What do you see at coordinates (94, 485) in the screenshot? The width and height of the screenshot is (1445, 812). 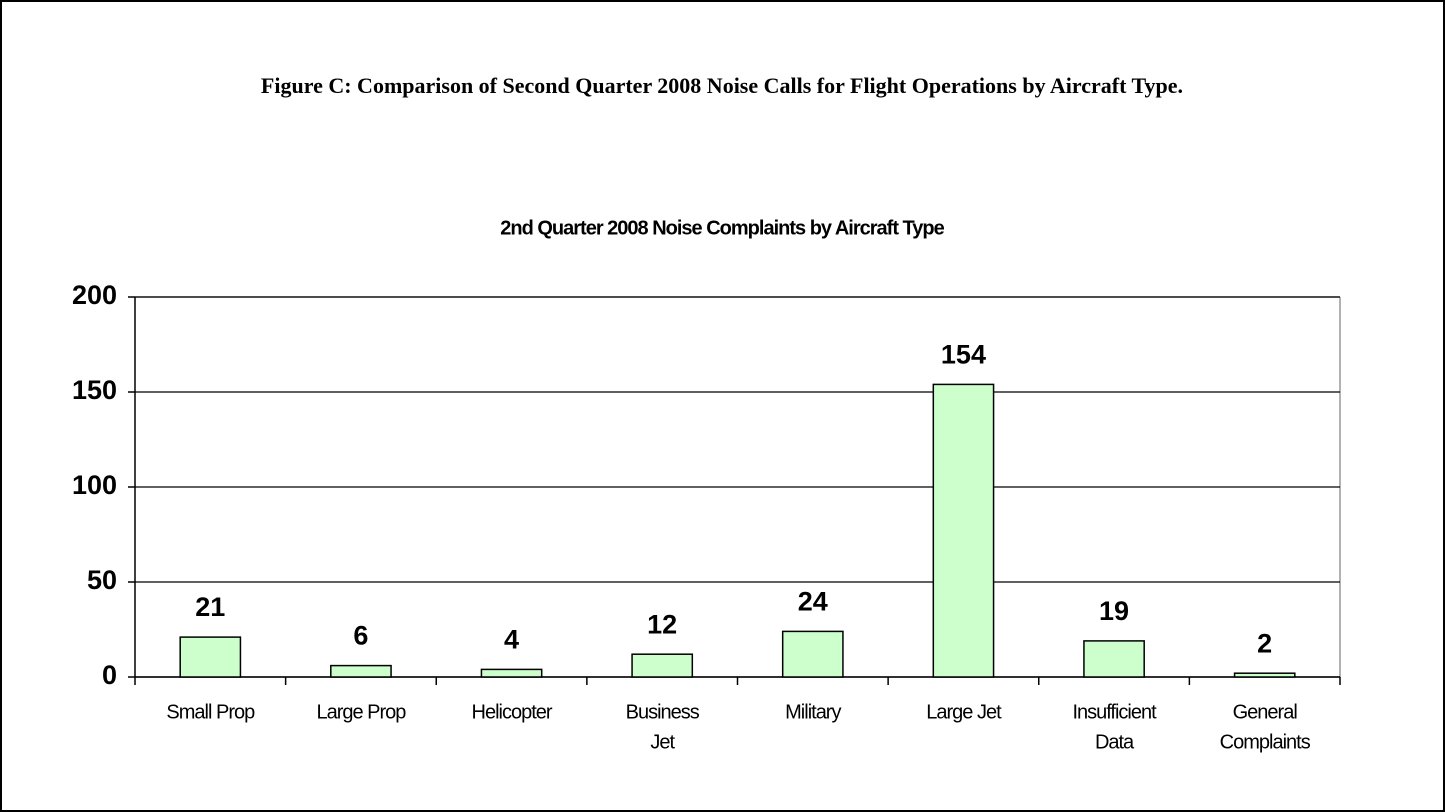 I see `y-tick-label: 100` at bounding box center [94, 485].